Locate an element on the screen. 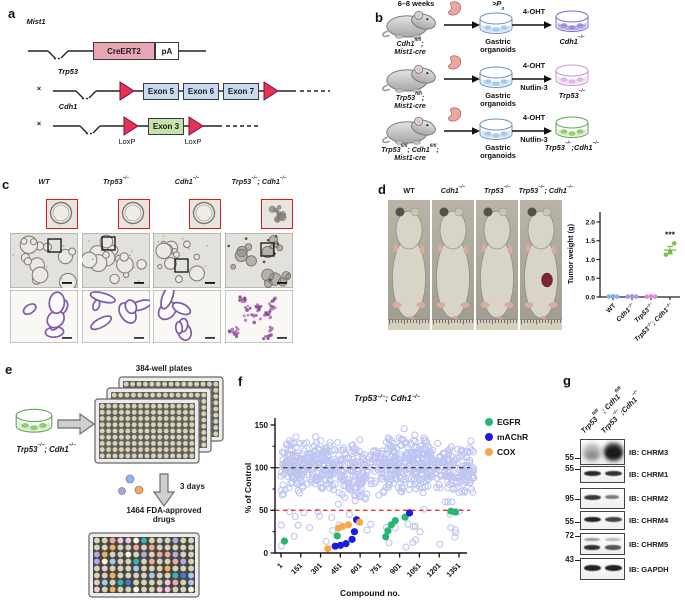  x-tick-label: 751 is located at coordinates (375, 568).